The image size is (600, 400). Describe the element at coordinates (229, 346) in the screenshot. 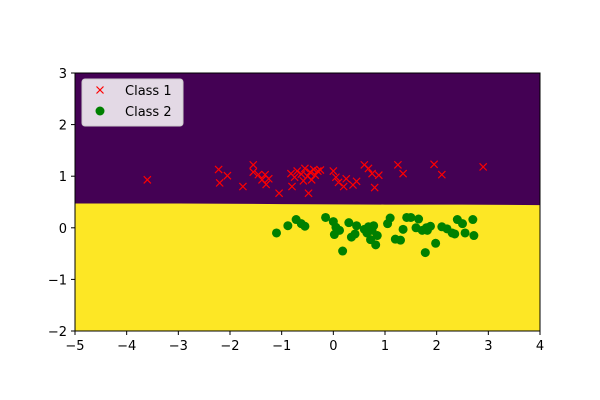

I see `x-tick-label: −2` at that location.